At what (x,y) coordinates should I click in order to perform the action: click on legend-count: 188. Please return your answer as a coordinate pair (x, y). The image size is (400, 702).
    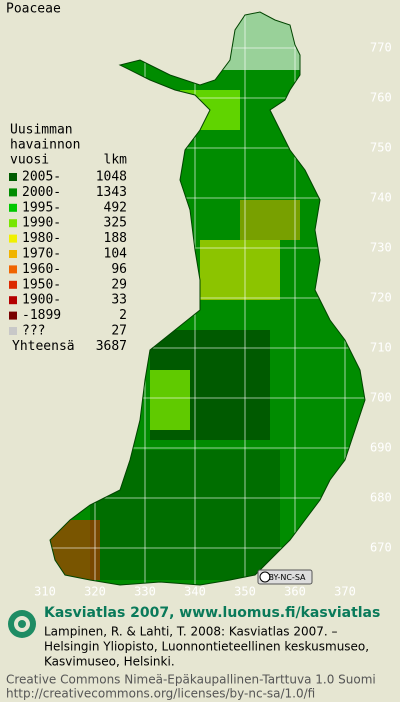
    Looking at the image, I should click on (115, 238).